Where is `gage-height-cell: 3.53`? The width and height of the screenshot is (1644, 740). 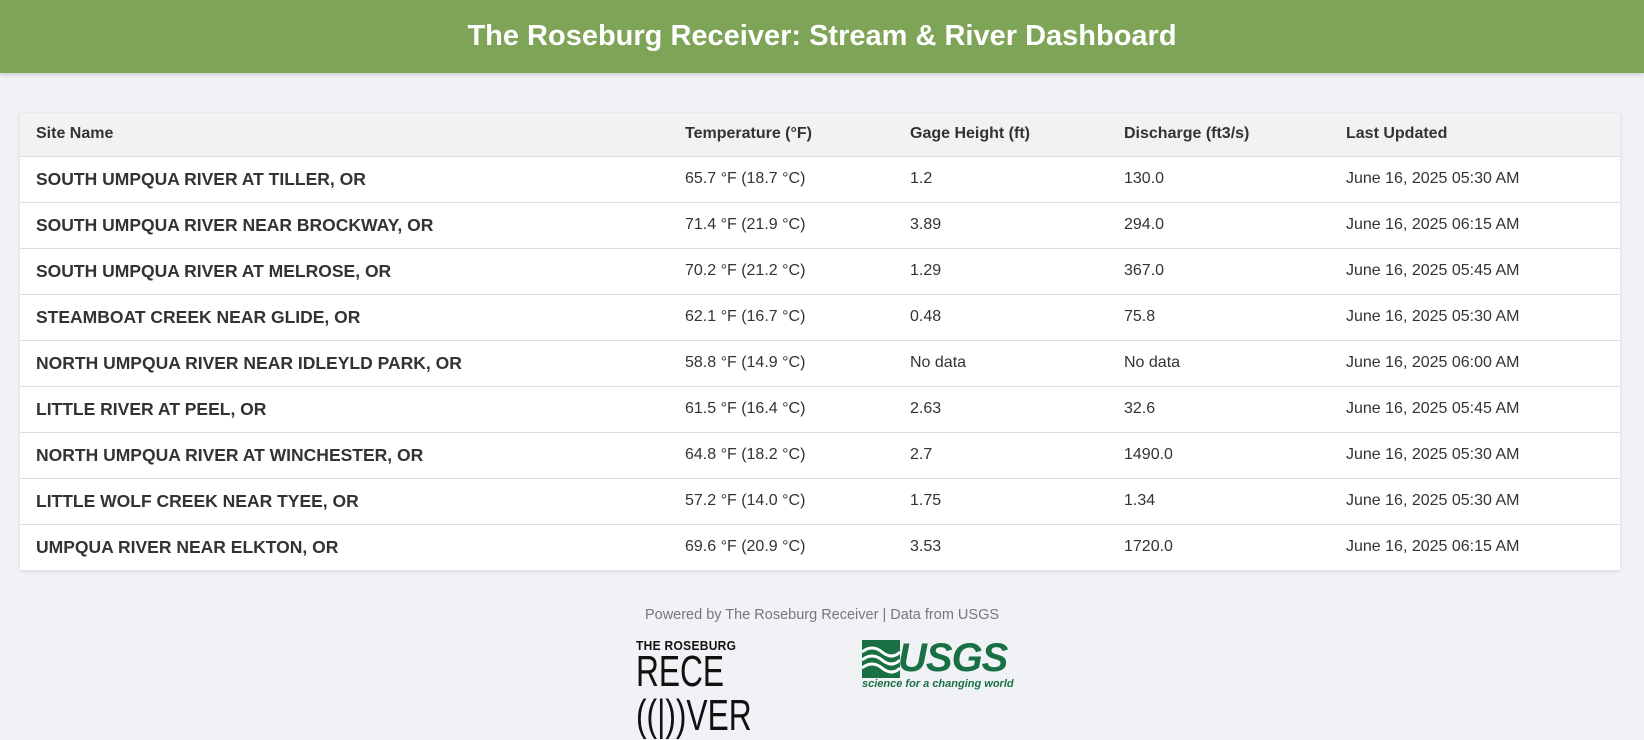 gage-height-cell: 3.53 is located at coordinates (926, 547).